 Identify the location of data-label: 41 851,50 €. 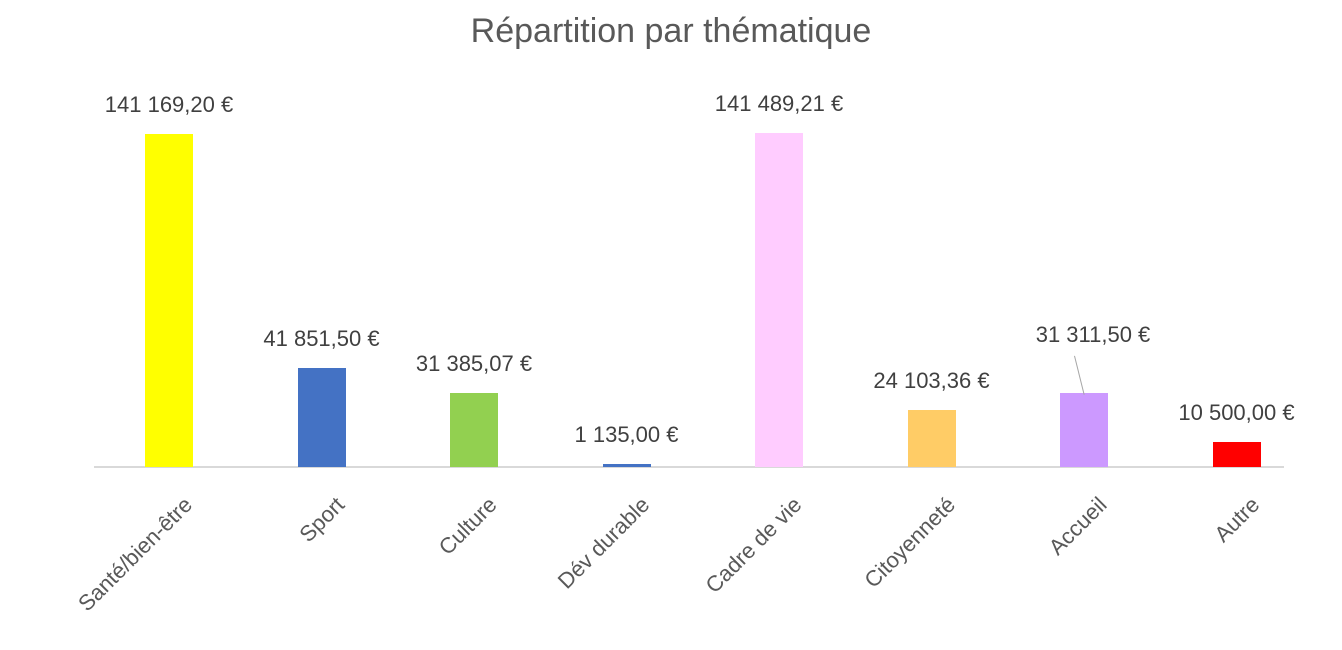
(321, 338).